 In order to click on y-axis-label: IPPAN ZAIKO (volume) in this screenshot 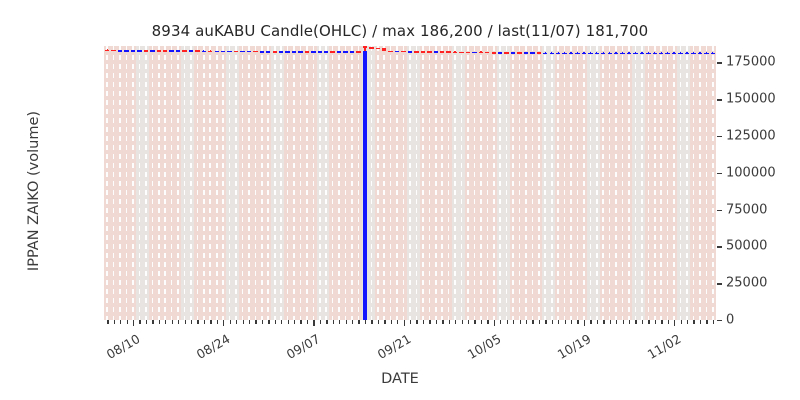, I will do `click(34, 191)`.